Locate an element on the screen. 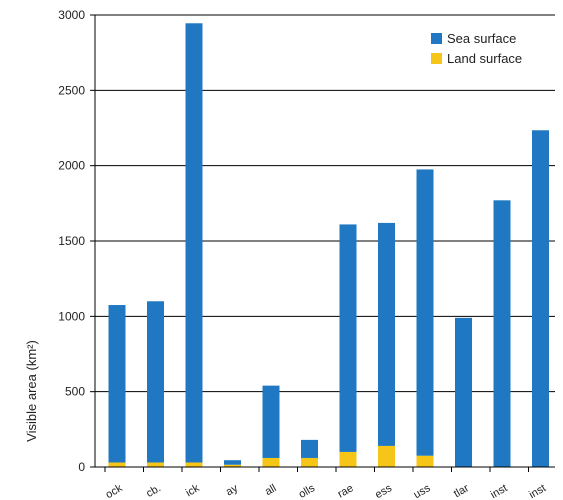 This screenshot has width=563, height=500. x-category-label: ick is located at coordinates (193, 490).